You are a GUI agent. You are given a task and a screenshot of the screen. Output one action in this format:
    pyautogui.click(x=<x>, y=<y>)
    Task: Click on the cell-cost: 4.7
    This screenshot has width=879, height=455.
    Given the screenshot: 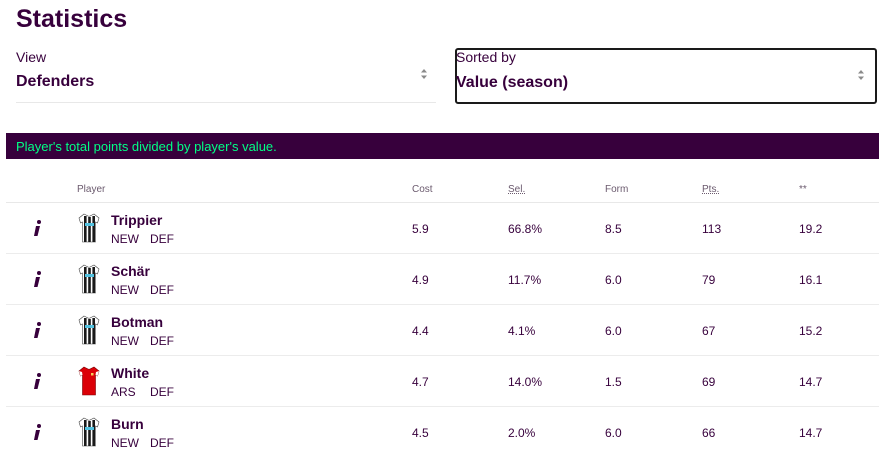 What is the action you would take?
    pyautogui.click(x=420, y=382)
    